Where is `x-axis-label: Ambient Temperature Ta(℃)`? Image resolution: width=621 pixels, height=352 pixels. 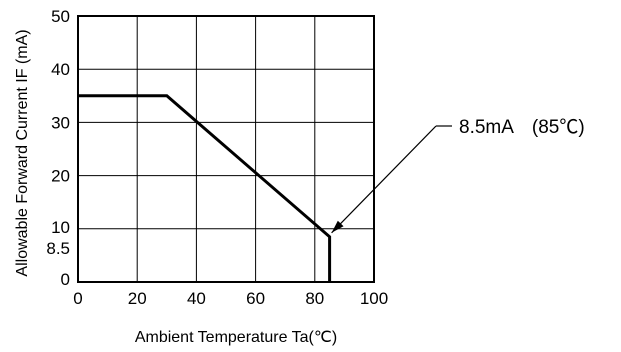
x-axis-label: Ambient Temperature Ta(℃) is located at coordinates (236, 337).